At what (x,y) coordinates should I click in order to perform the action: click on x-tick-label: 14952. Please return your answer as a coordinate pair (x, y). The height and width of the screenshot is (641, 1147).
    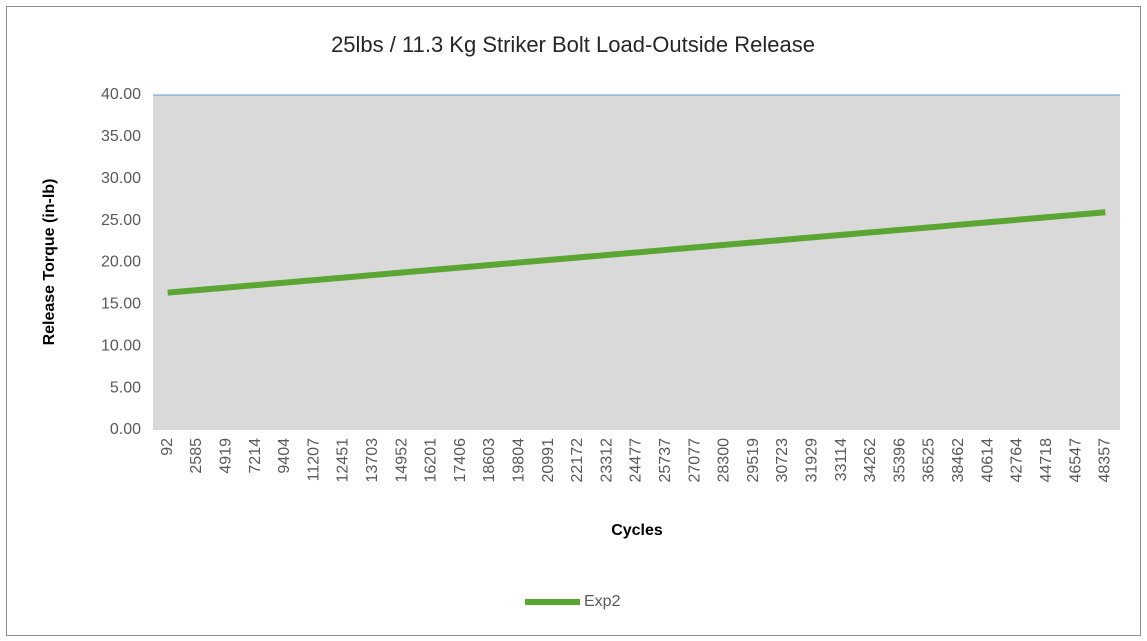
    Looking at the image, I should click on (401, 460).